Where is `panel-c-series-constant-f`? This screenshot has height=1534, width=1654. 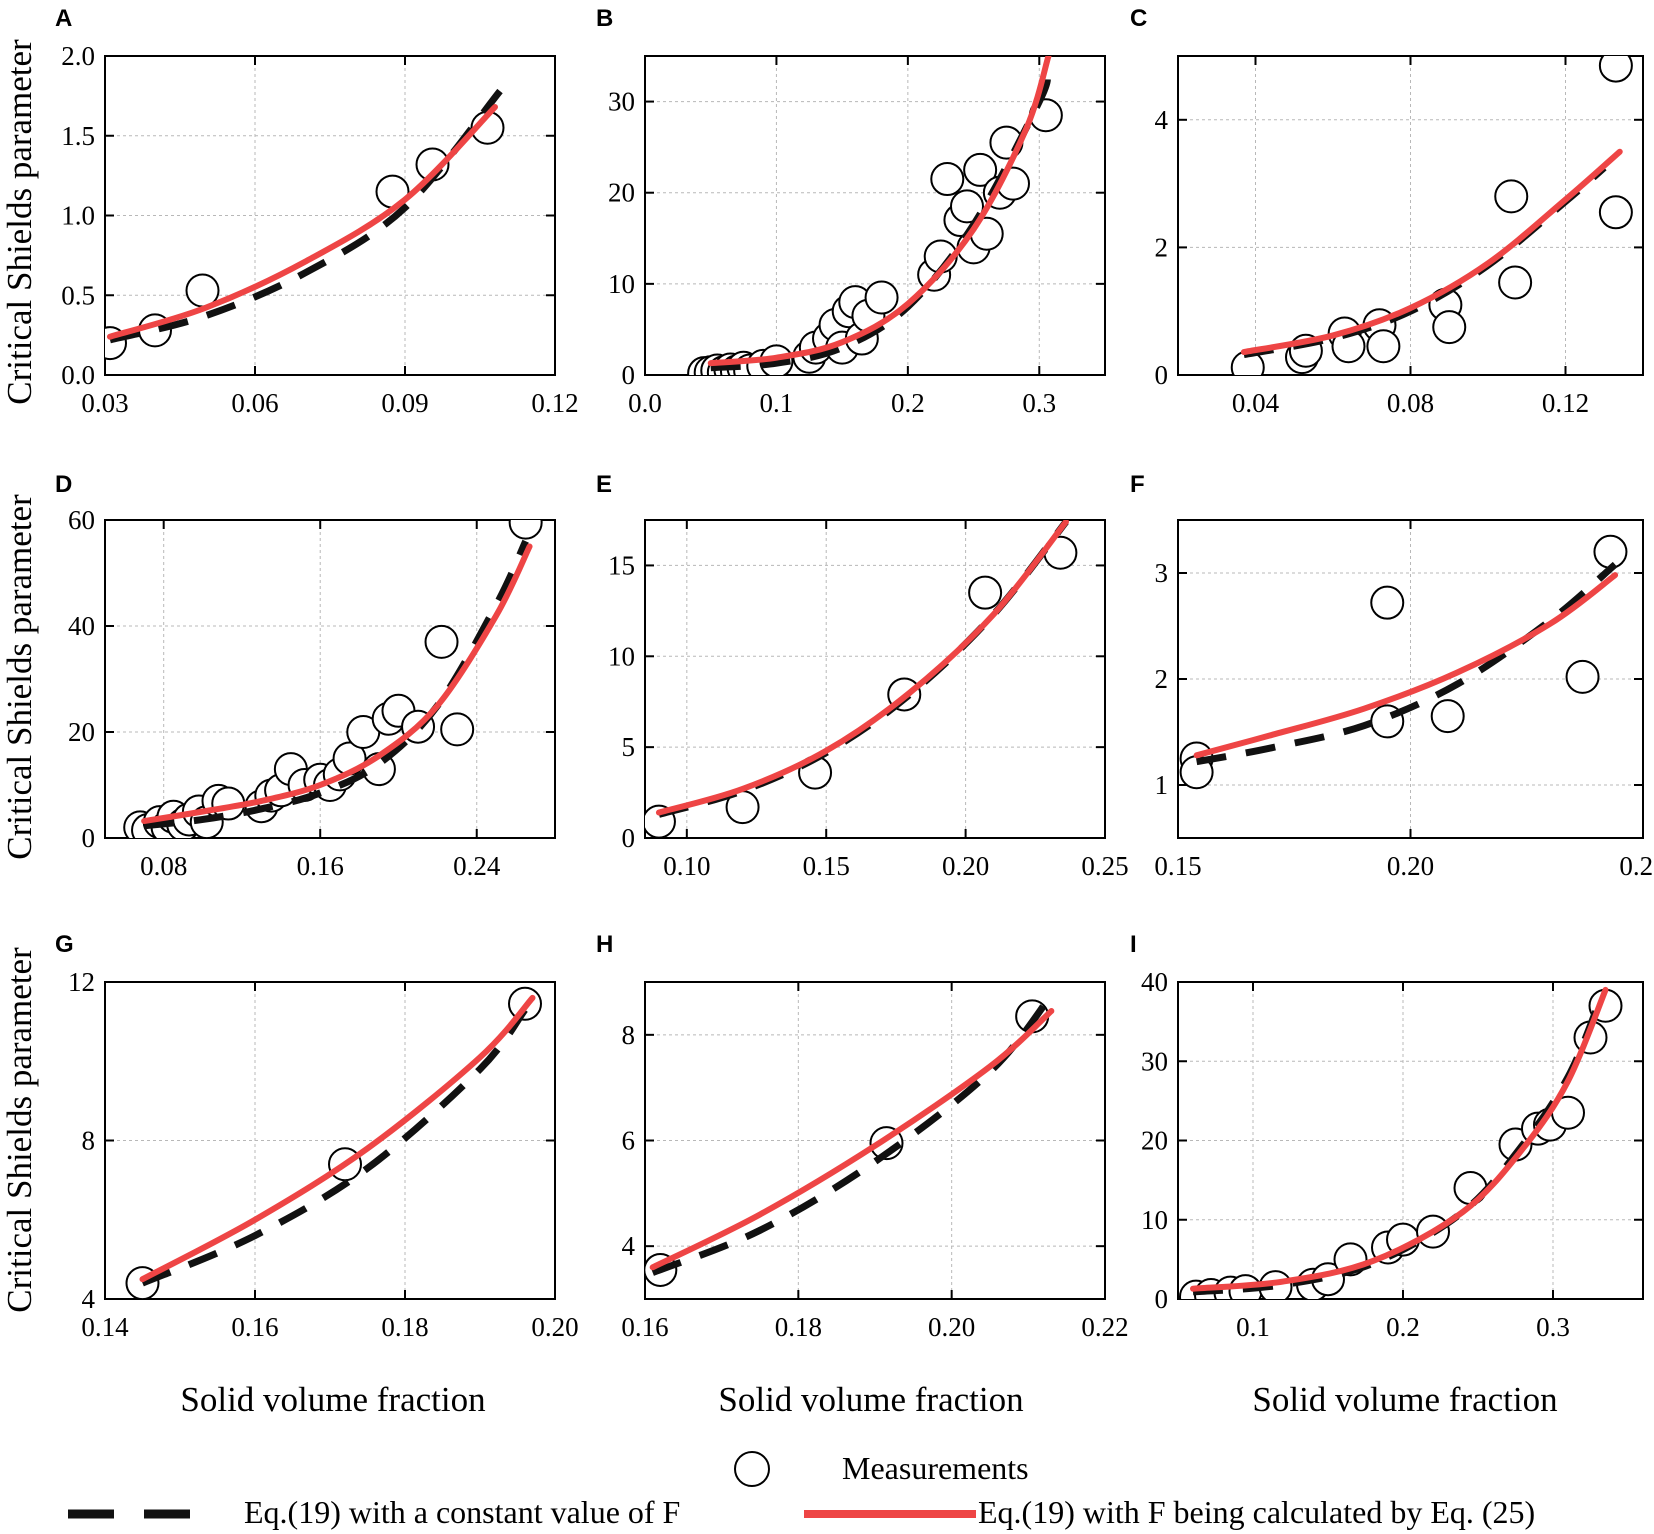 panel-c-series-constant-f is located at coordinates (1425, 262).